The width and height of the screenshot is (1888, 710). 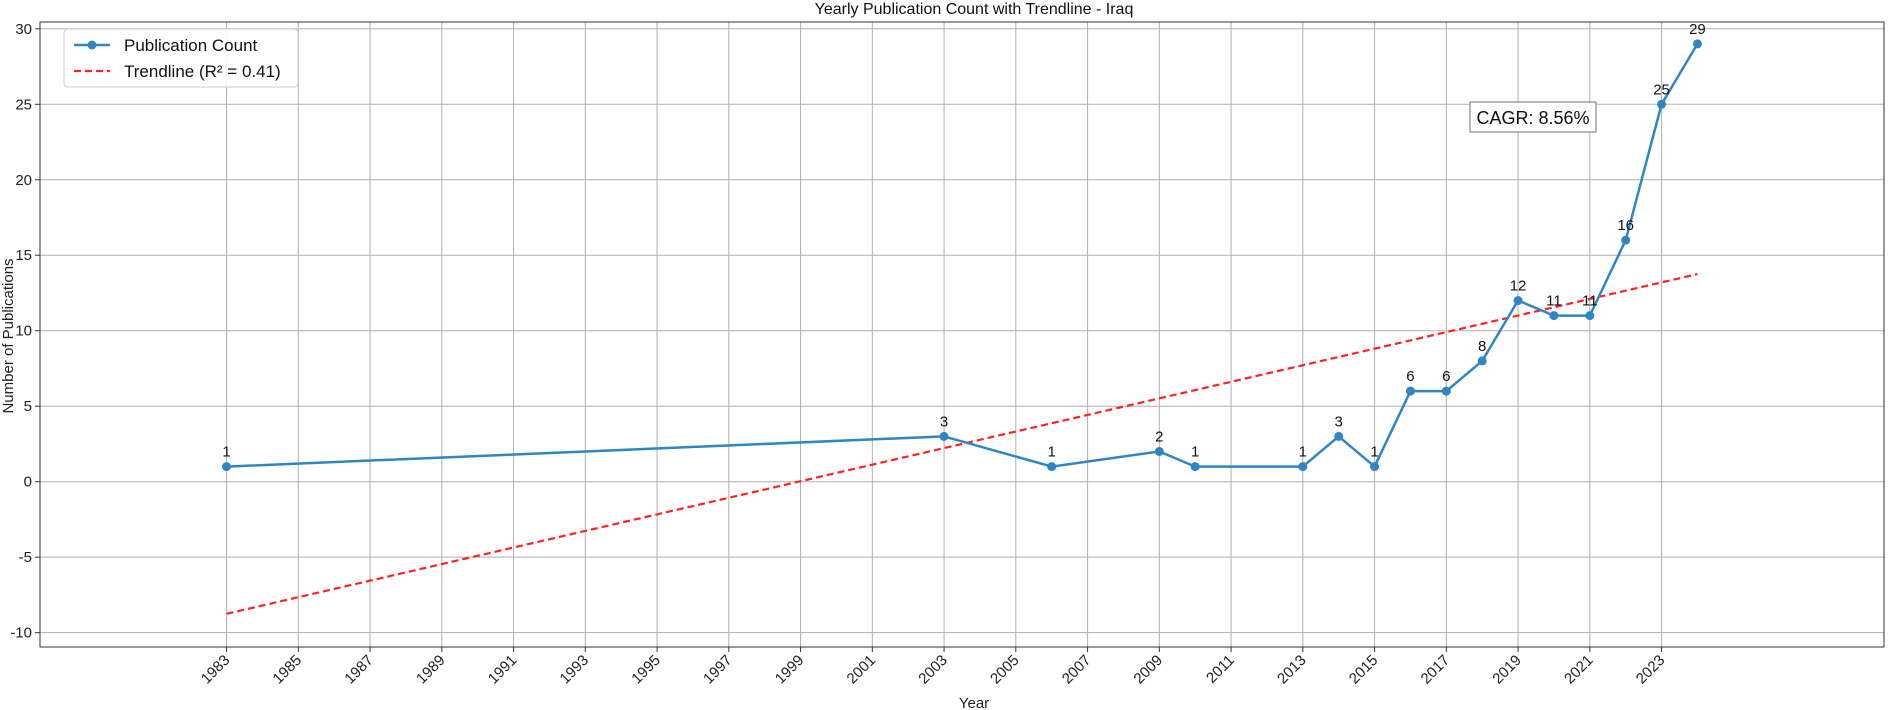 What do you see at coordinates (1697, 29) in the screenshot?
I see `data-label: 29` at bounding box center [1697, 29].